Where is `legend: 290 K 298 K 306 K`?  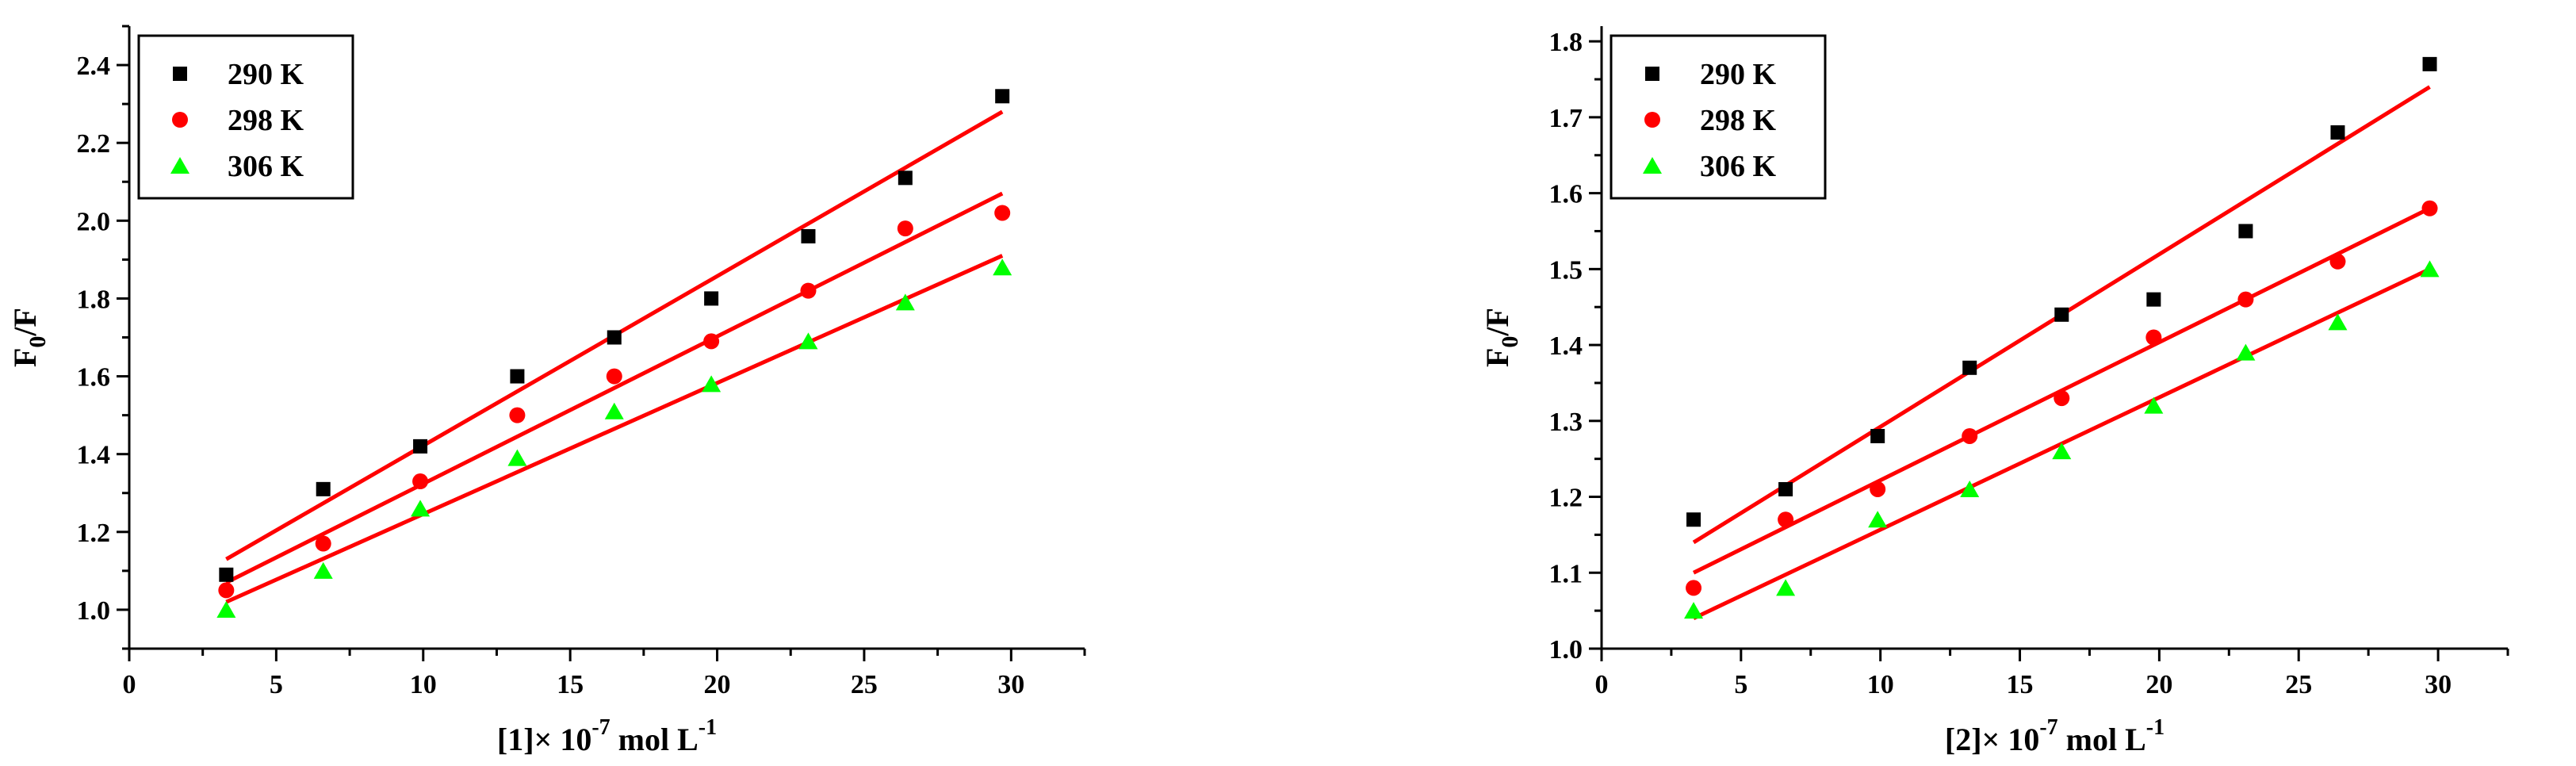
legend: 290 K 298 K 306 K is located at coordinates (245, 117).